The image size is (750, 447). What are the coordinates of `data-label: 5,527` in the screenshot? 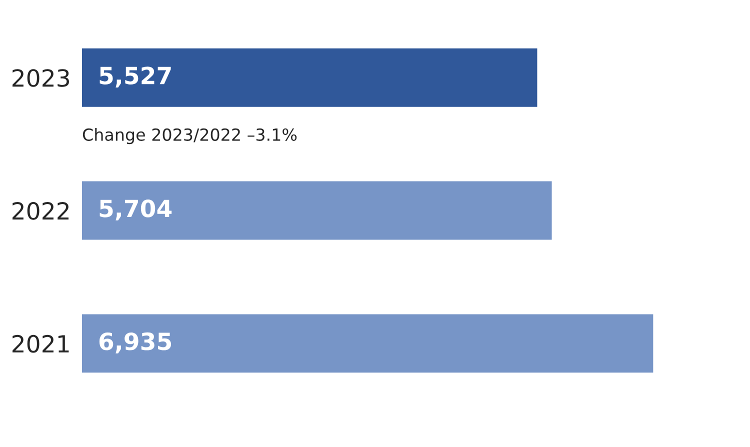 It's located at (135, 77).